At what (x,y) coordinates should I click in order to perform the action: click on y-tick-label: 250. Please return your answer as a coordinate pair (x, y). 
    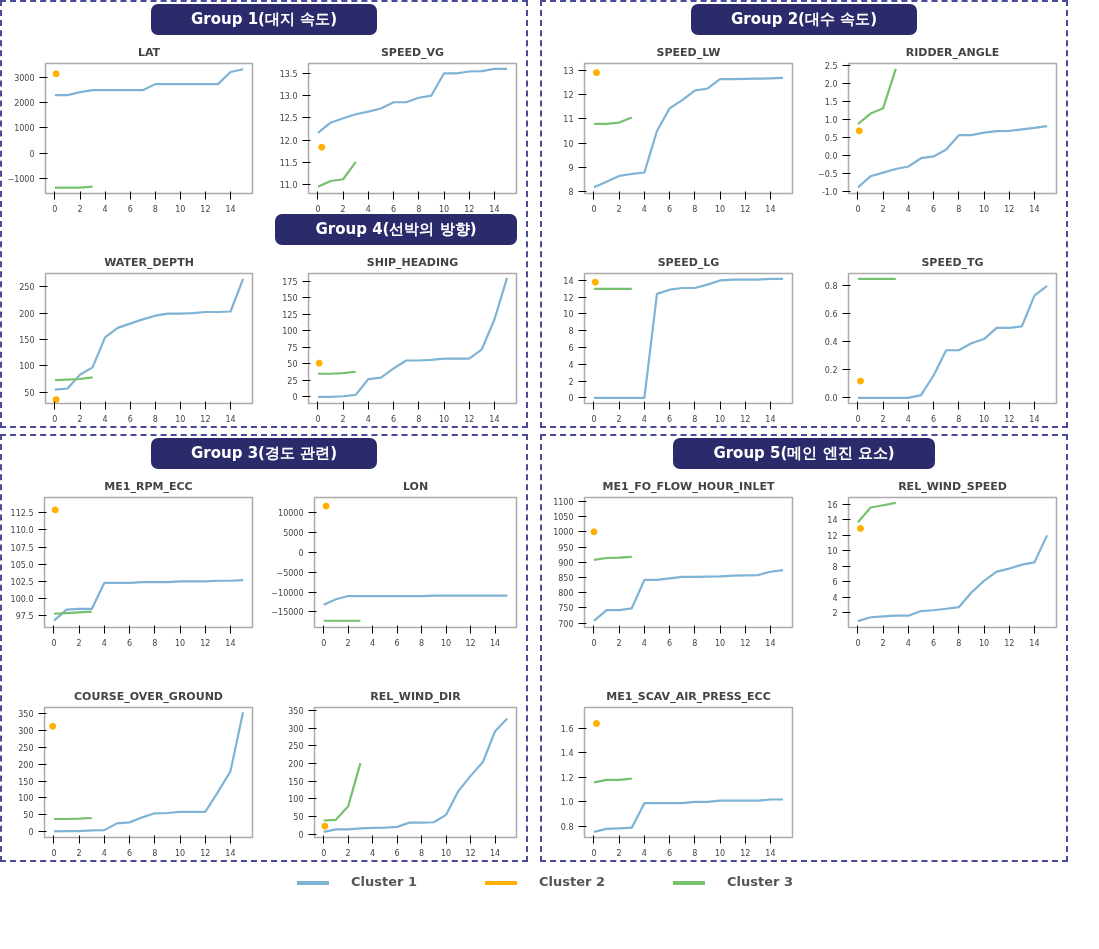
    Looking at the image, I should click on (26, 748).